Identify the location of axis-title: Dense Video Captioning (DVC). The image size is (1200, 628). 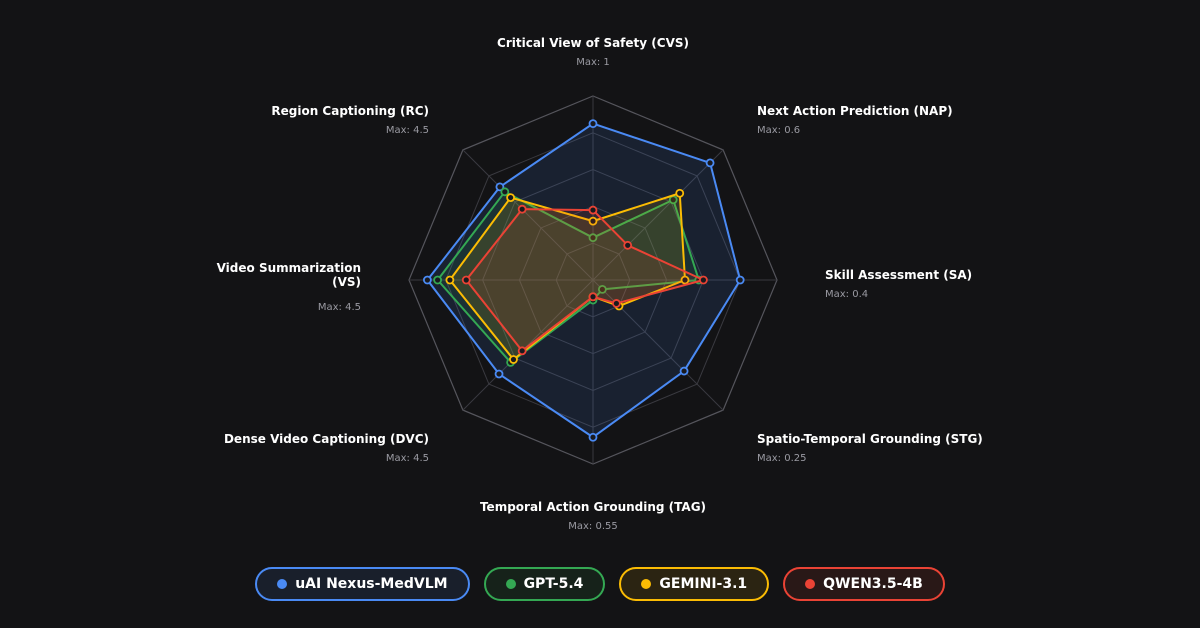
(326, 439).